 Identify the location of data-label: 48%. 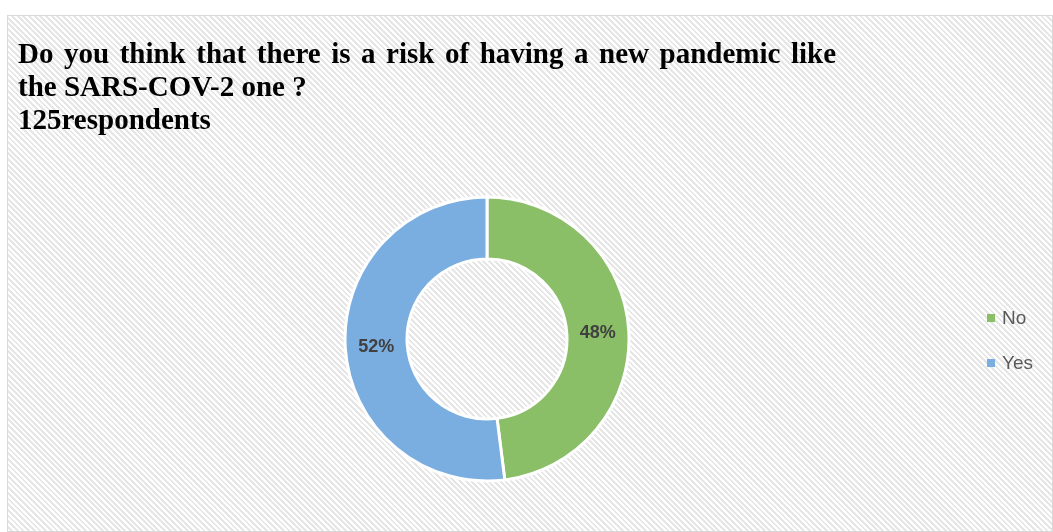
(597, 332).